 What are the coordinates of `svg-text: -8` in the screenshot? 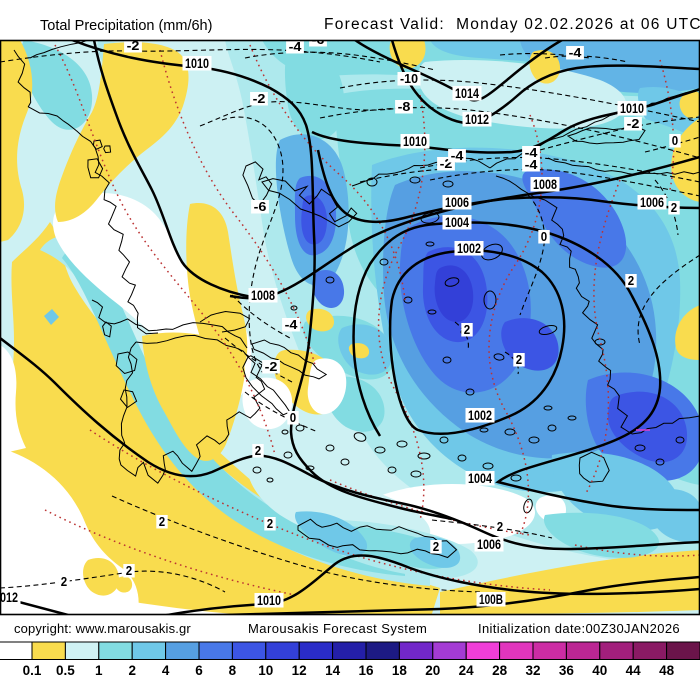 It's located at (404, 107).